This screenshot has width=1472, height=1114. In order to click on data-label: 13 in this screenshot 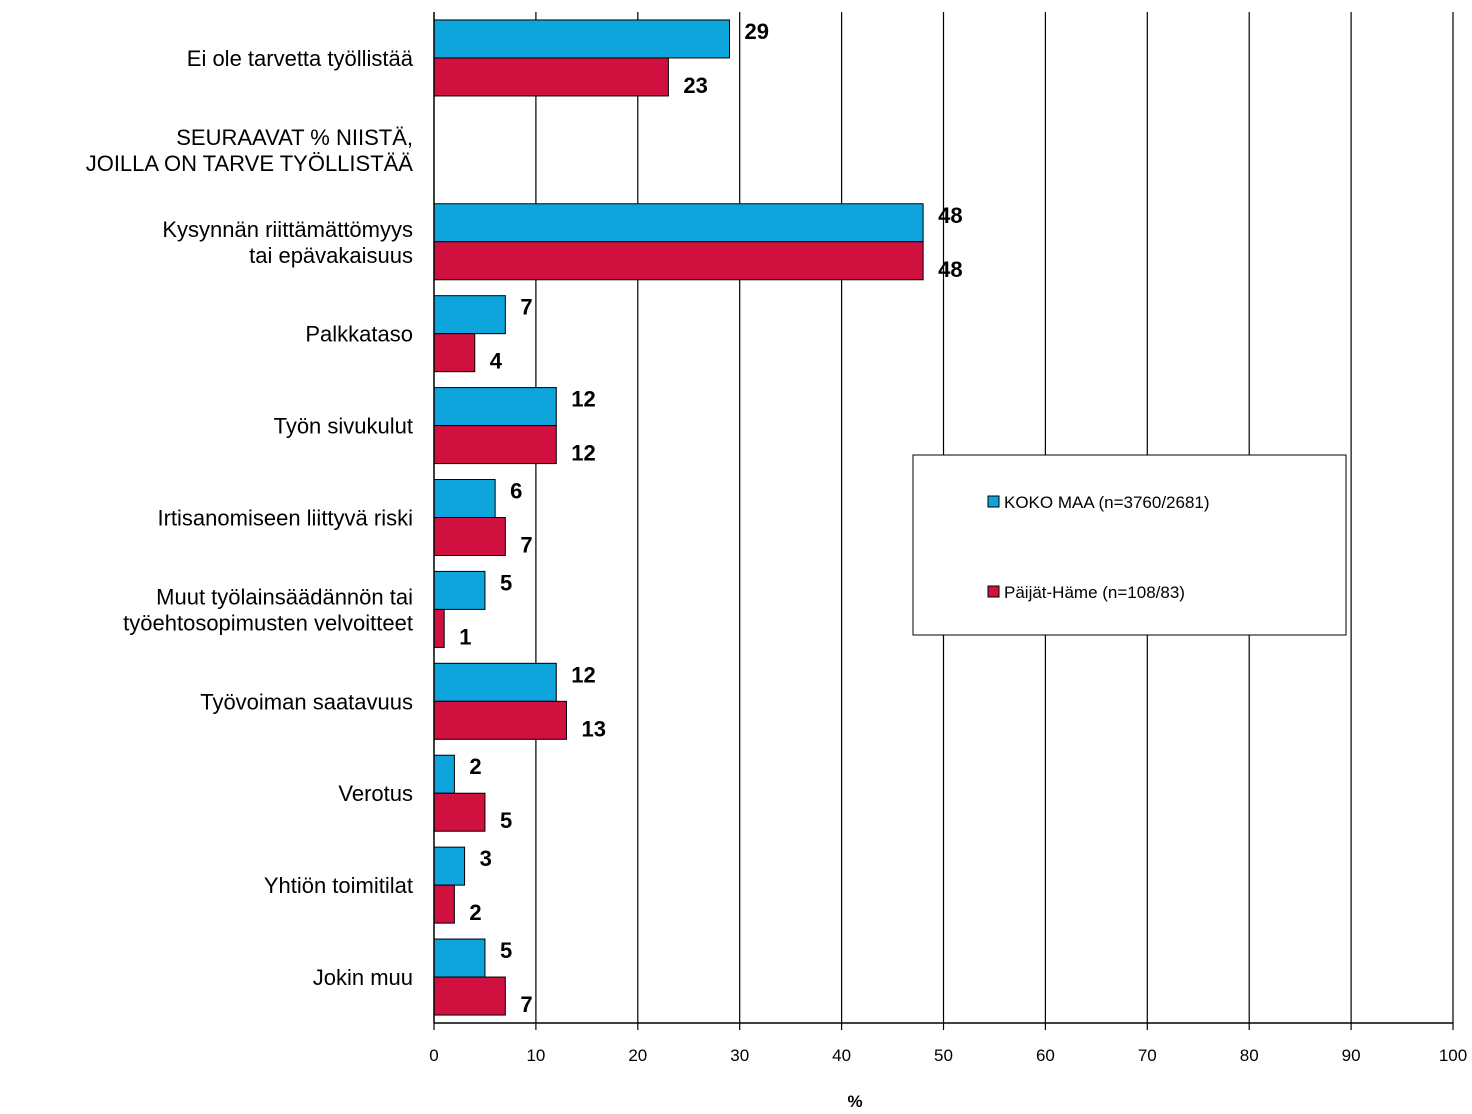, I will do `click(593, 728)`.